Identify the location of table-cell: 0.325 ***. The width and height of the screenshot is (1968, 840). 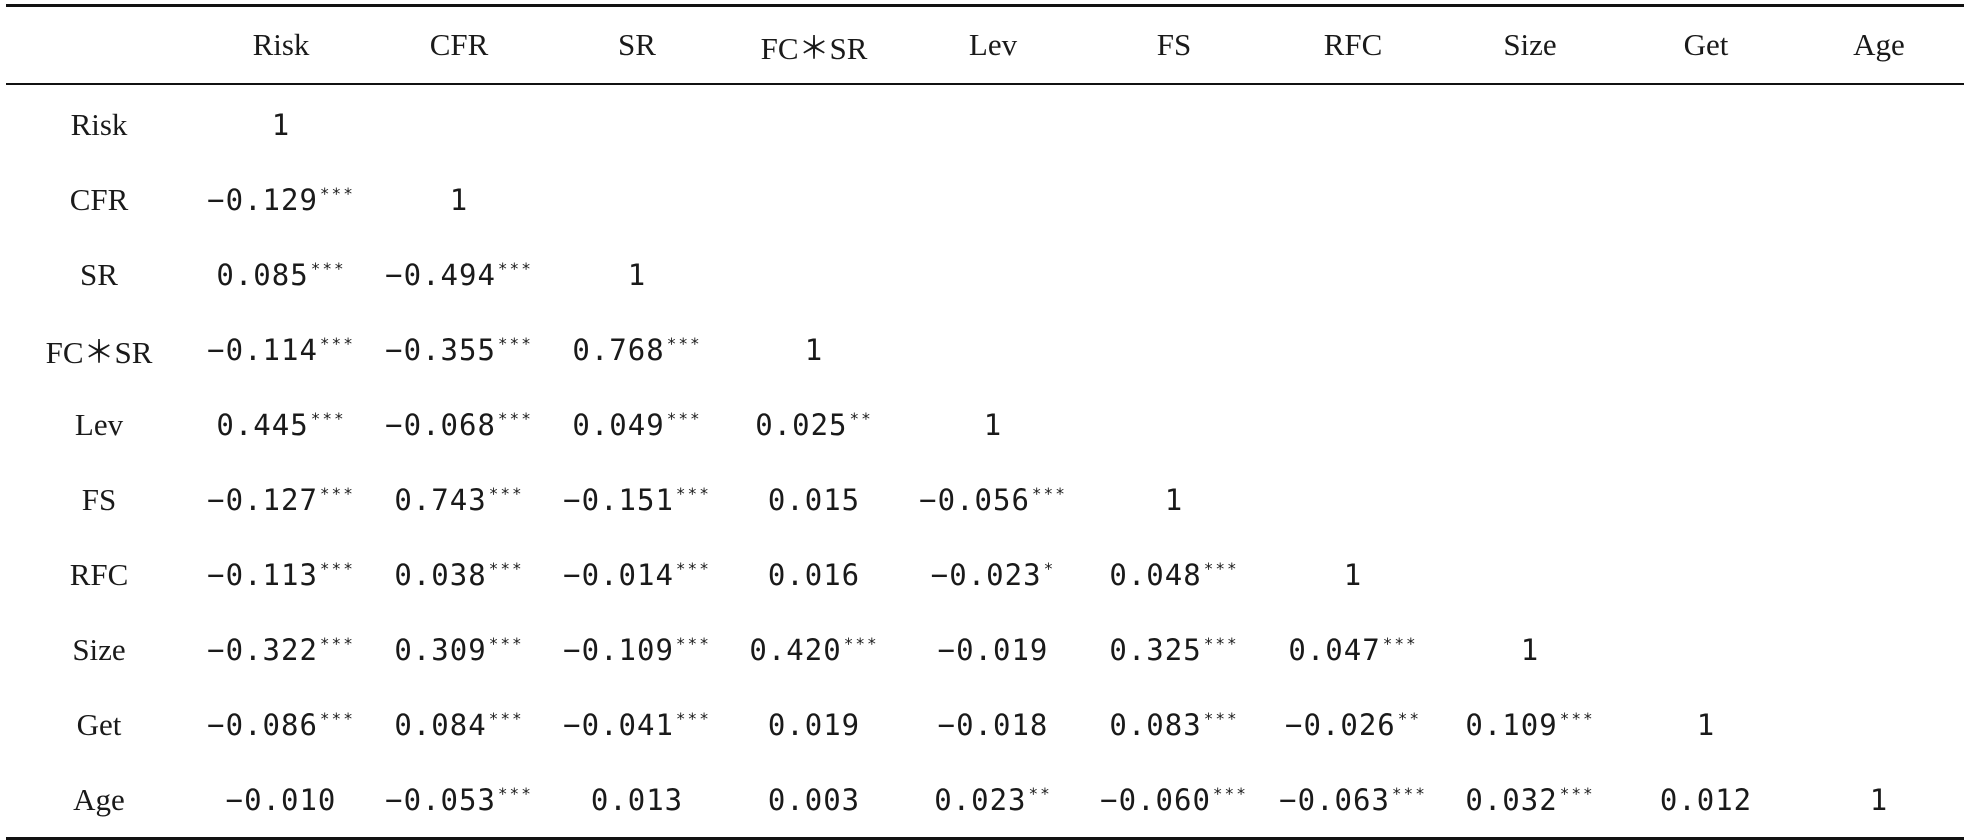
(1174, 649).